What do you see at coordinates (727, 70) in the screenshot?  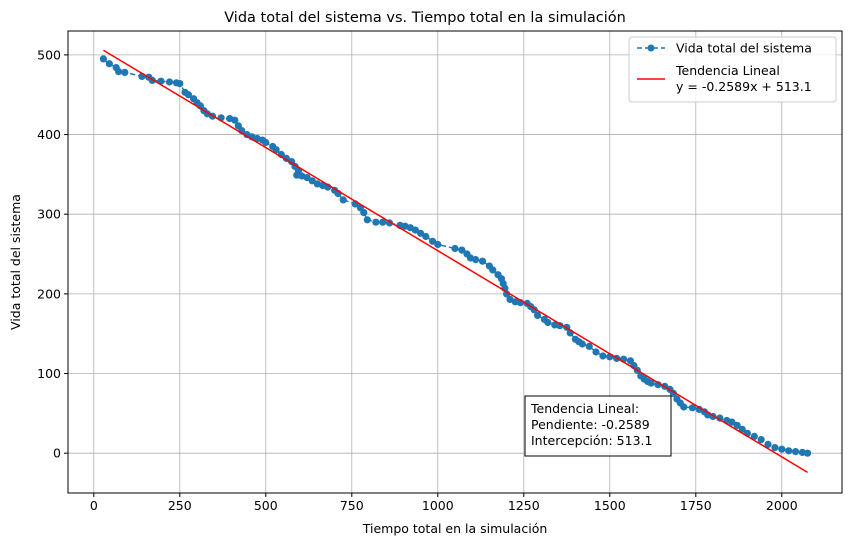 I see `legend-trend-label-line1: Tendencia Lineal` at bounding box center [727, 70].